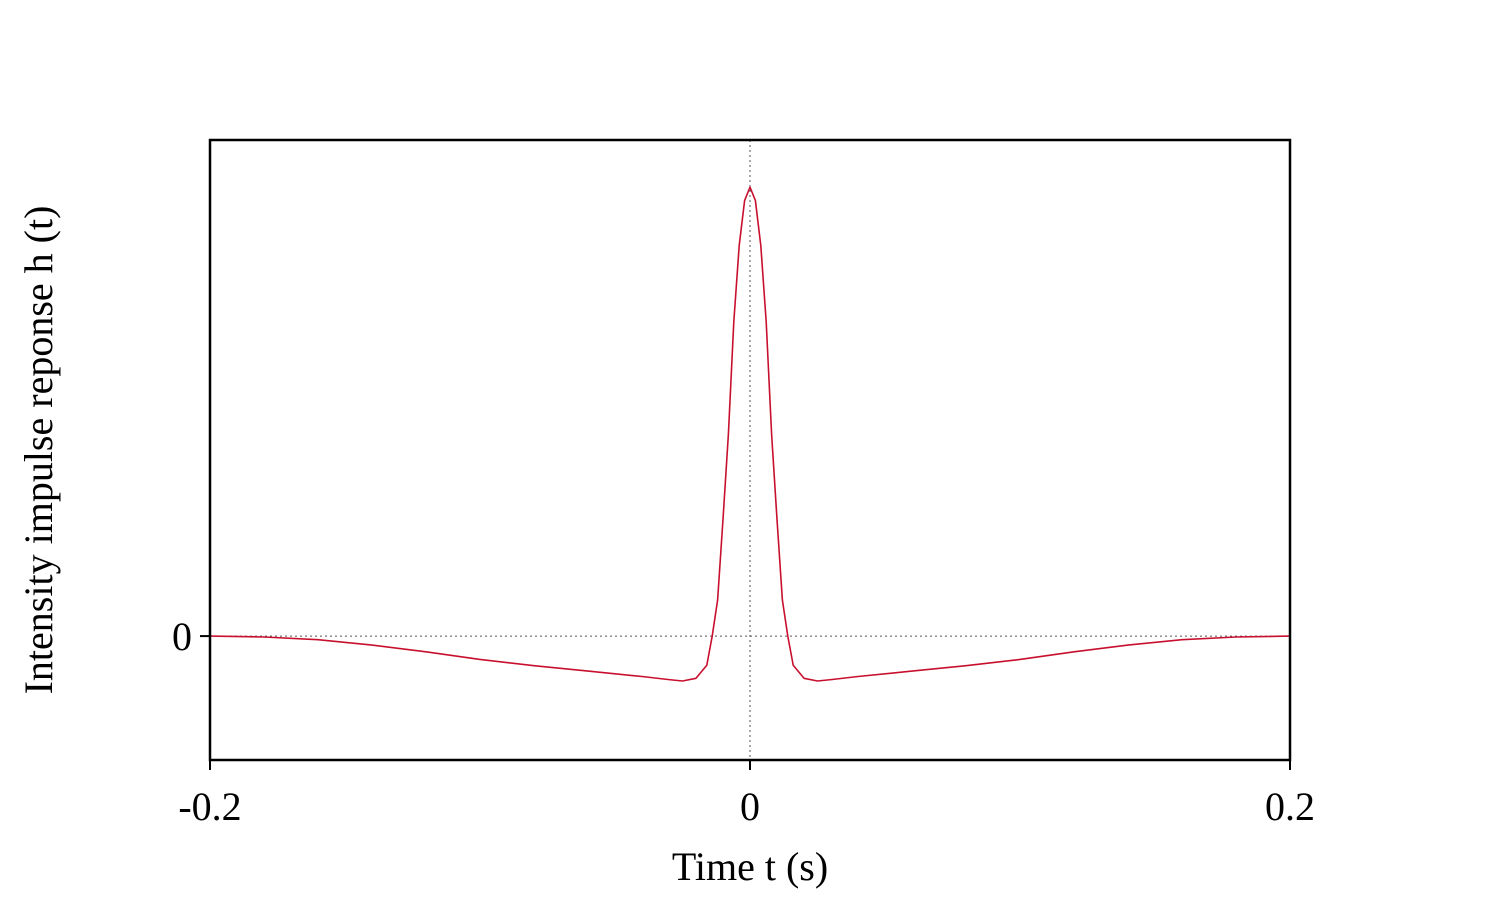 Image resolution: width=1500 pixels, height=900 pixels. Describe the element at coordinates (750, 806) in the screenshot. I see `x-tick-label: 0` at that location.